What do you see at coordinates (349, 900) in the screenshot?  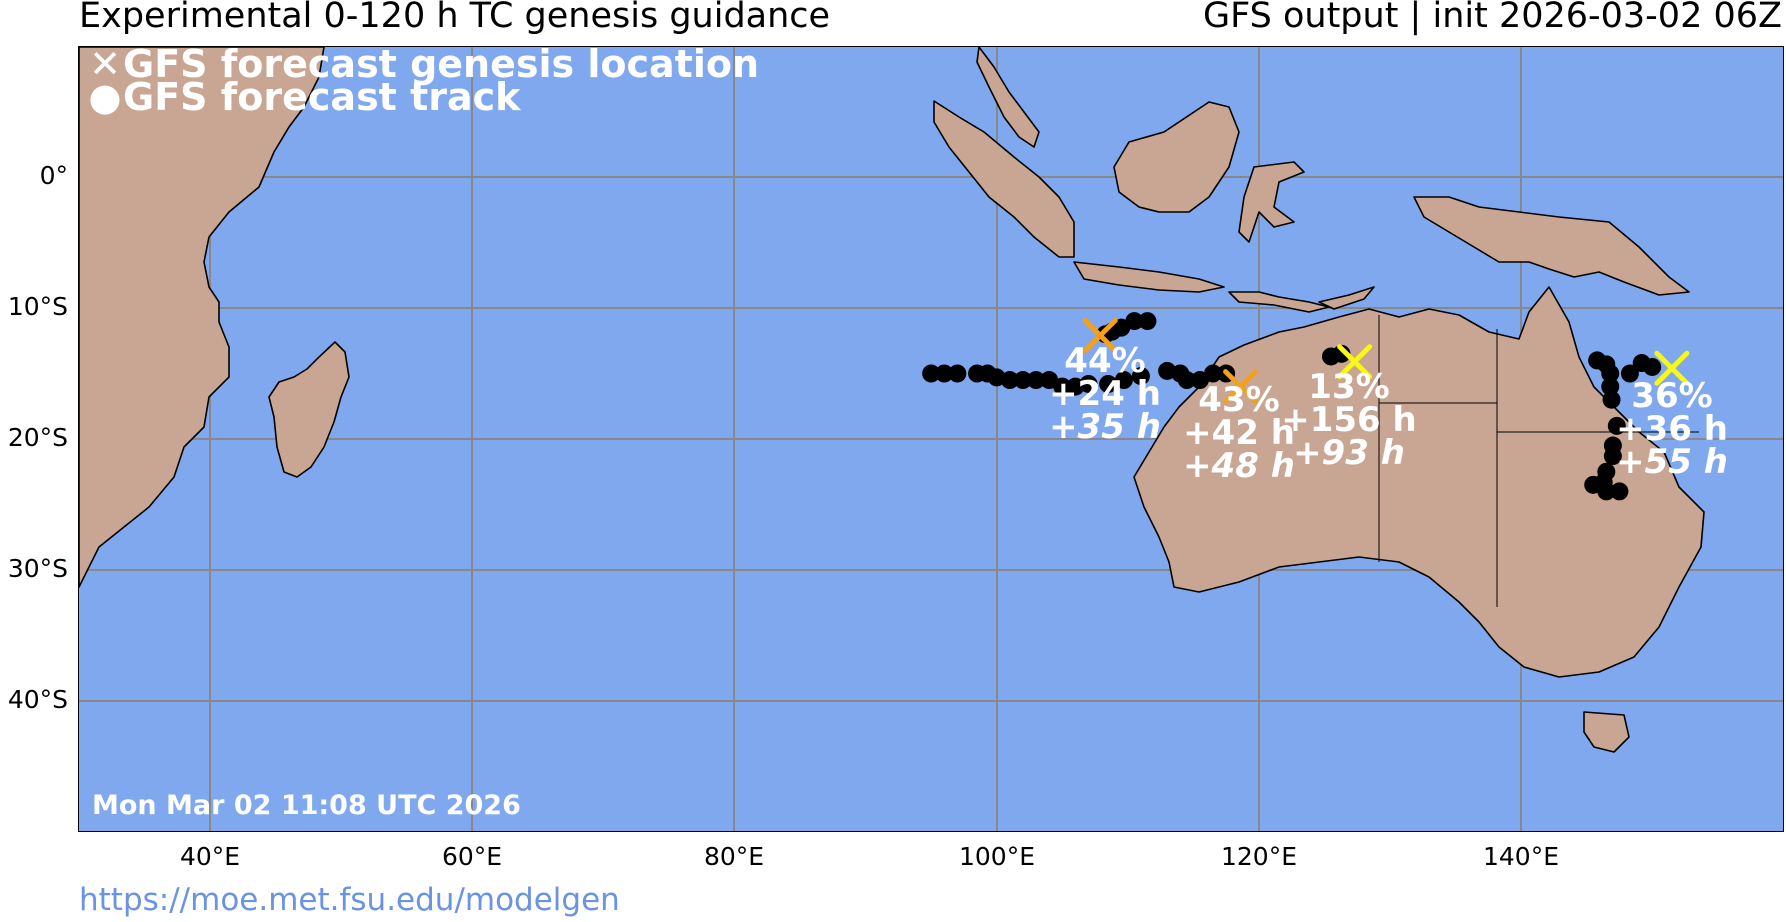 I see `source-url-link: https://moe.met.fsu.edu/modelgen` at bounding box center [349, 900].